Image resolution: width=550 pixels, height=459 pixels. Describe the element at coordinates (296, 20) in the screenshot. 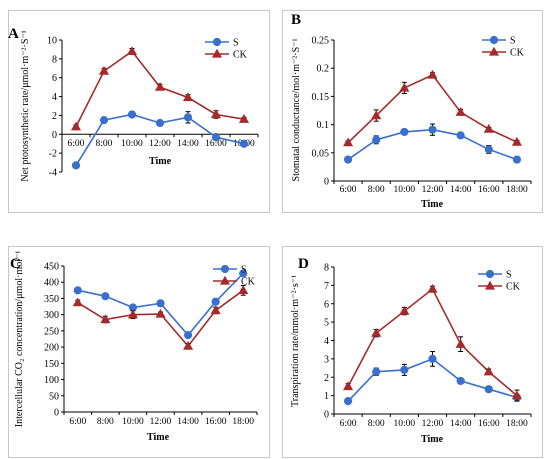

I see `panel-label: B` at that location.